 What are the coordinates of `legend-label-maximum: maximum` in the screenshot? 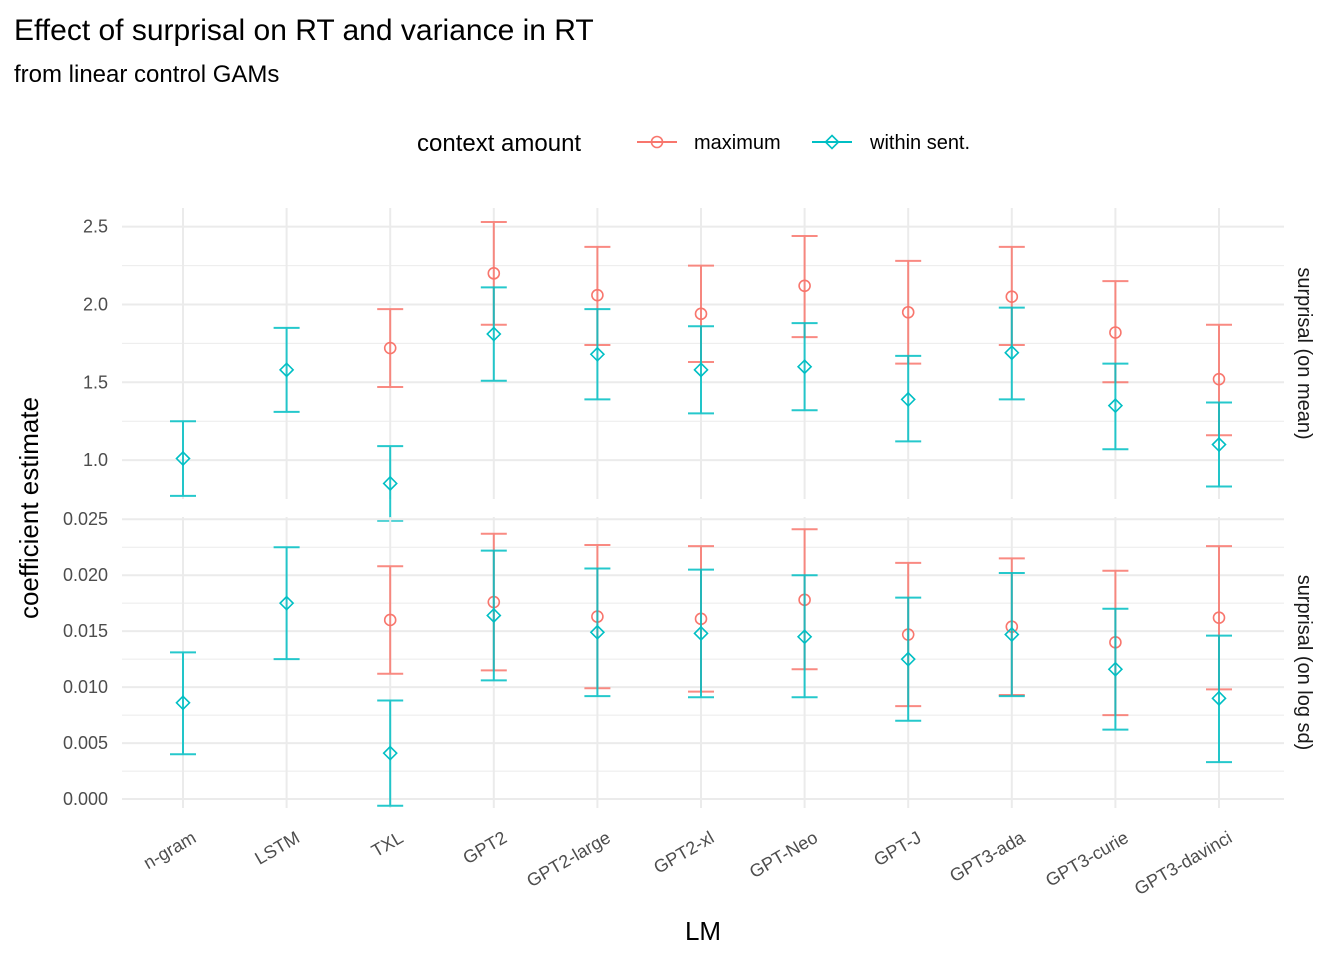 It's located at (737, 143).